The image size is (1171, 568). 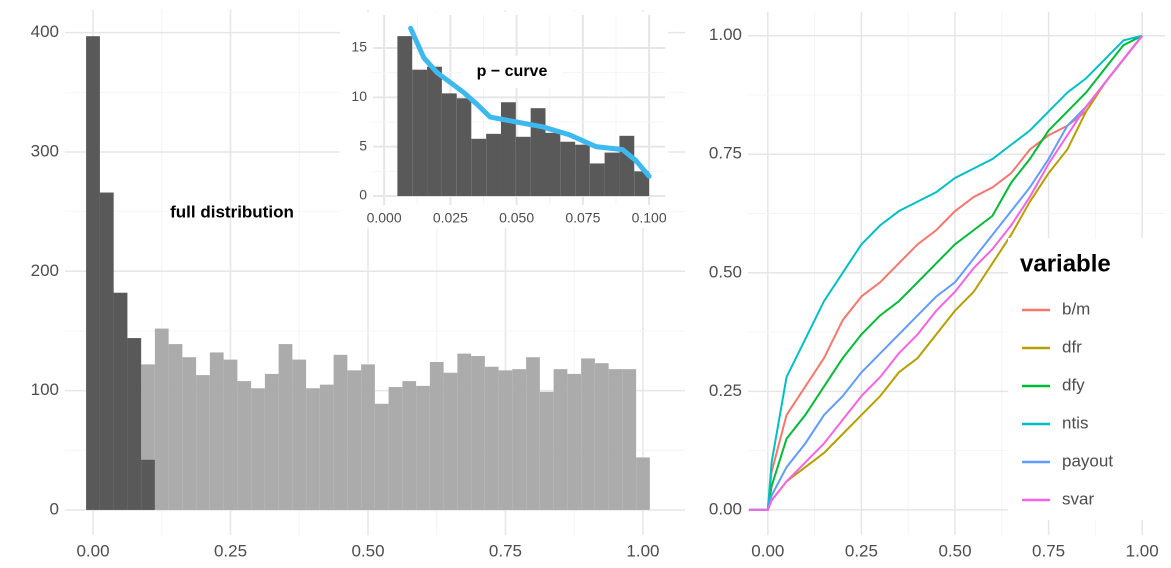 What do you see at coordinates (359, 96) in the screenshot?
I see `y-tick-label: 10` at bounding box center [359, 96].